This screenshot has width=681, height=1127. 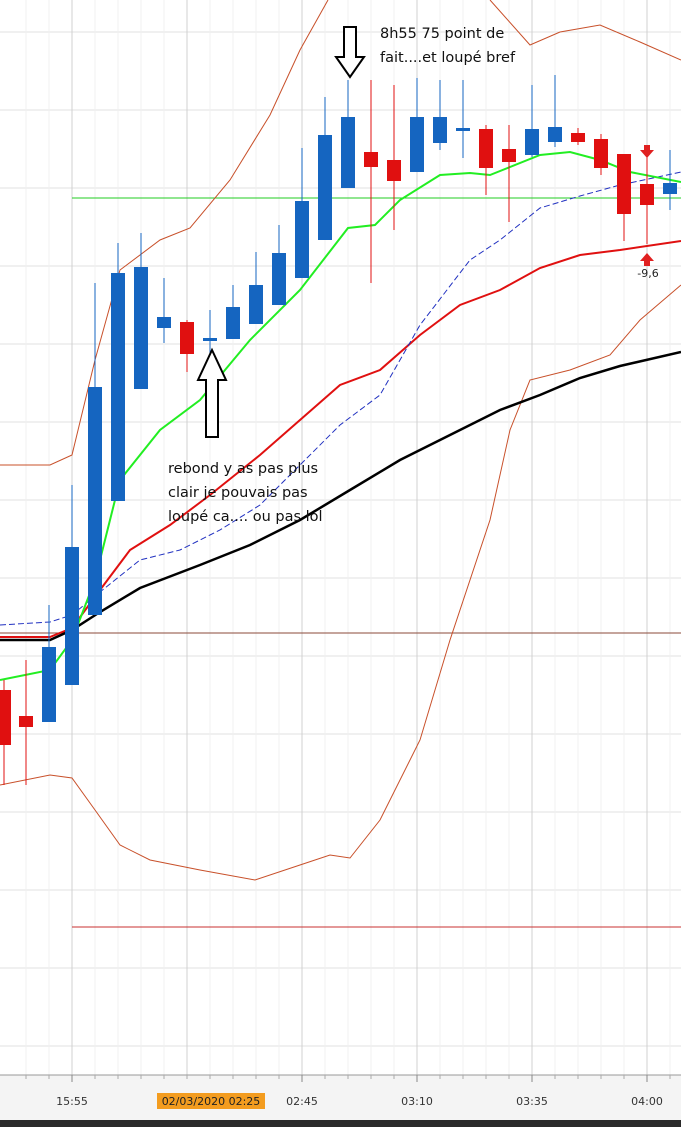 What do you see at coordinates (302, 1101) in the screenshot?
I see `x-tick-label: 02:45` at bounding box center [302, 1101].